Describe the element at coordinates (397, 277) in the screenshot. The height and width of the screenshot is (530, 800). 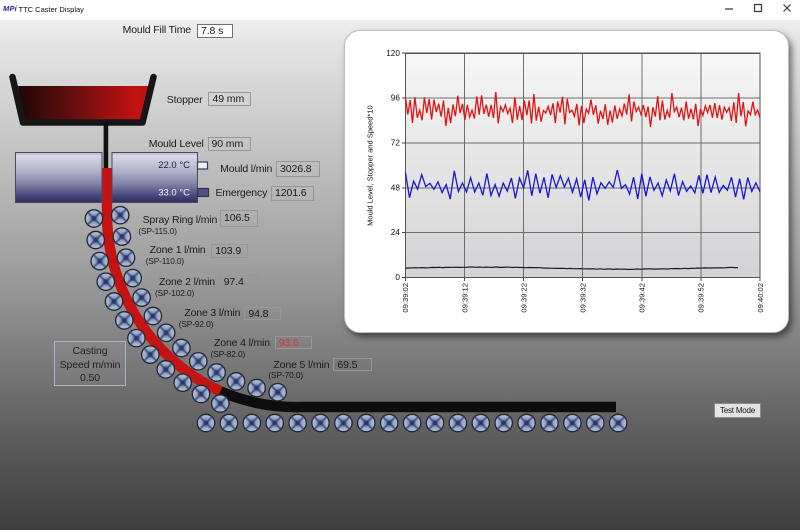
I see `svg-text: 0` at that location.